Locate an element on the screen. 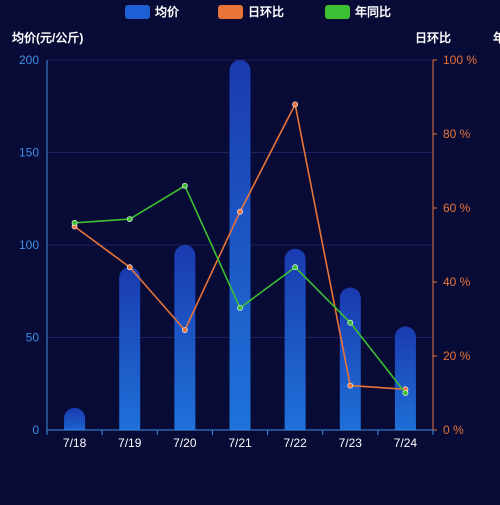  legend: 均价 日环比 年同比 is located at coordinates (258, 11).